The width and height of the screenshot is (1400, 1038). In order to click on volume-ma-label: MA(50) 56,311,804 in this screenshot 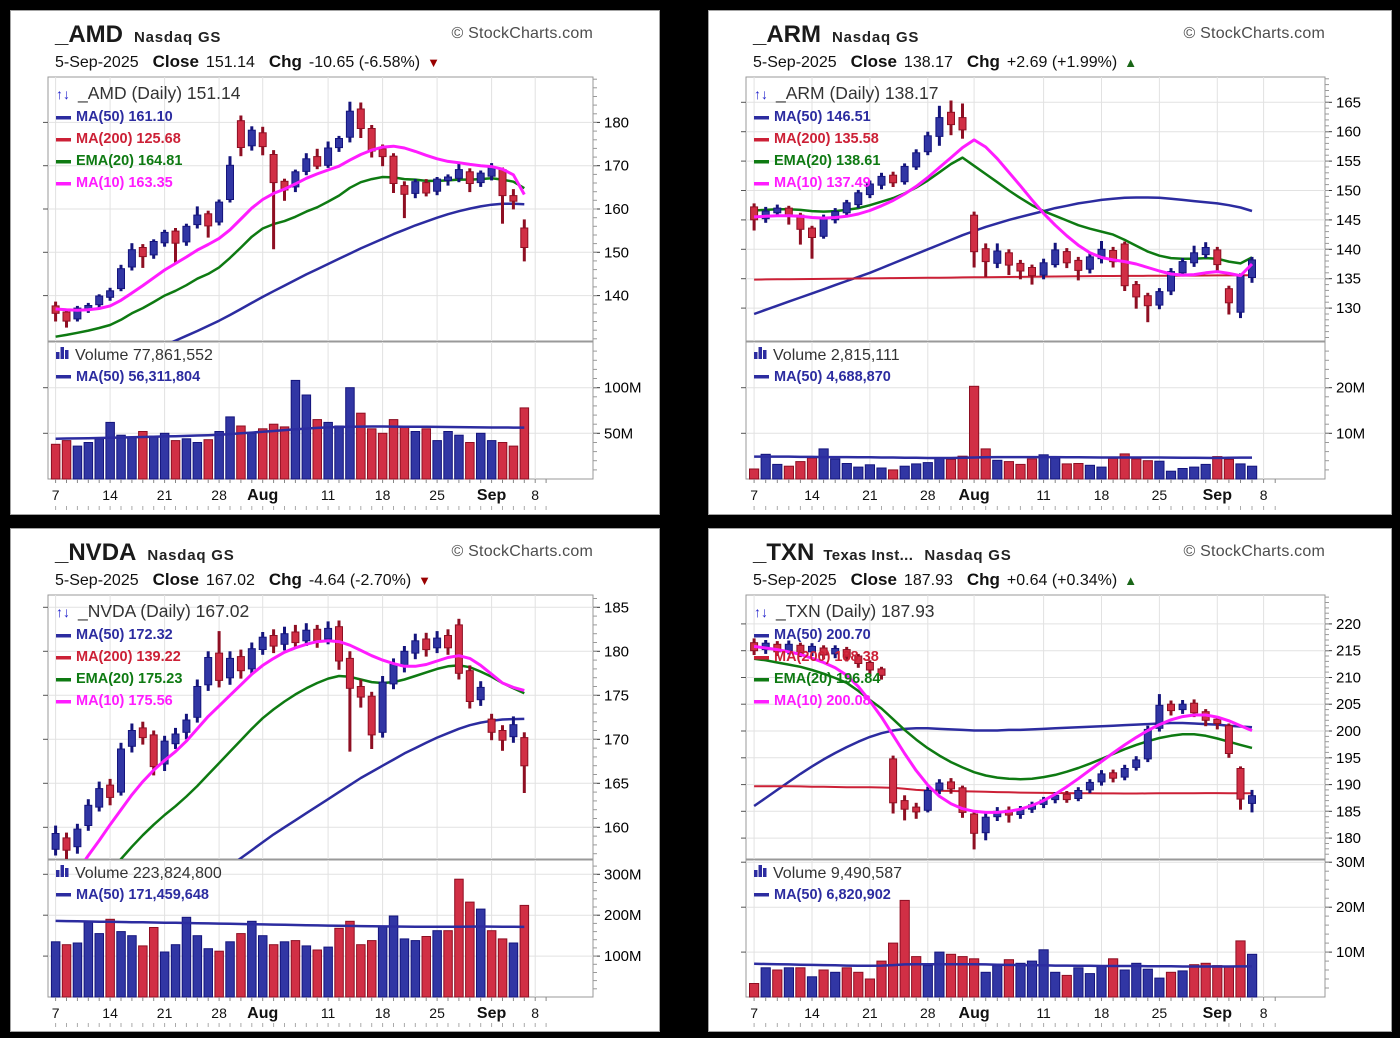, I will do `click(138, 377)`.